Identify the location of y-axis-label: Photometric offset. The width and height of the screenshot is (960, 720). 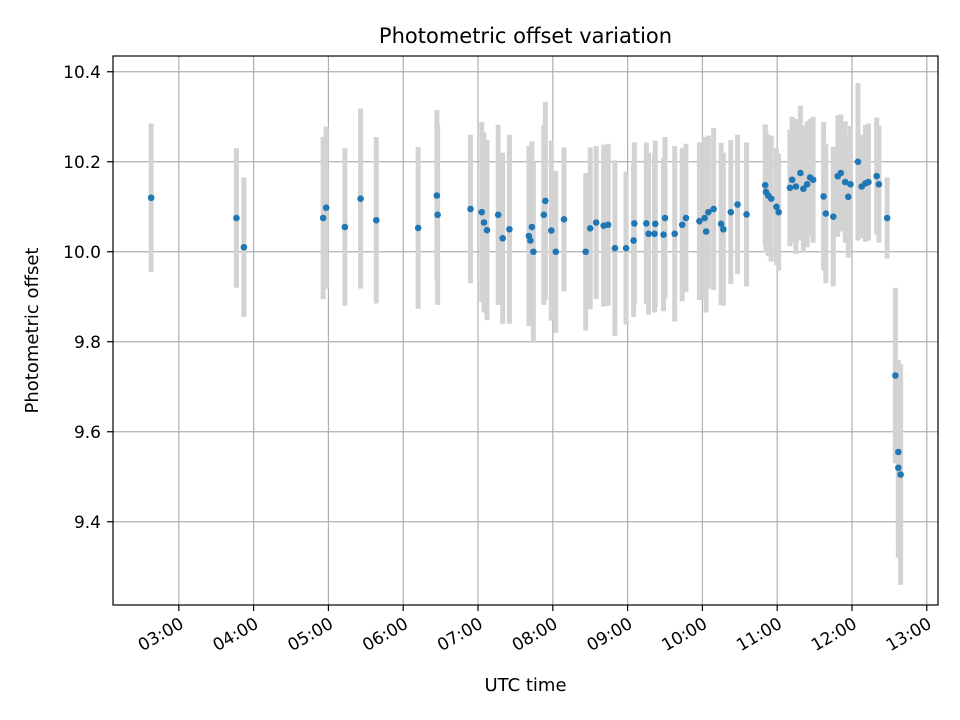
(32, 331).